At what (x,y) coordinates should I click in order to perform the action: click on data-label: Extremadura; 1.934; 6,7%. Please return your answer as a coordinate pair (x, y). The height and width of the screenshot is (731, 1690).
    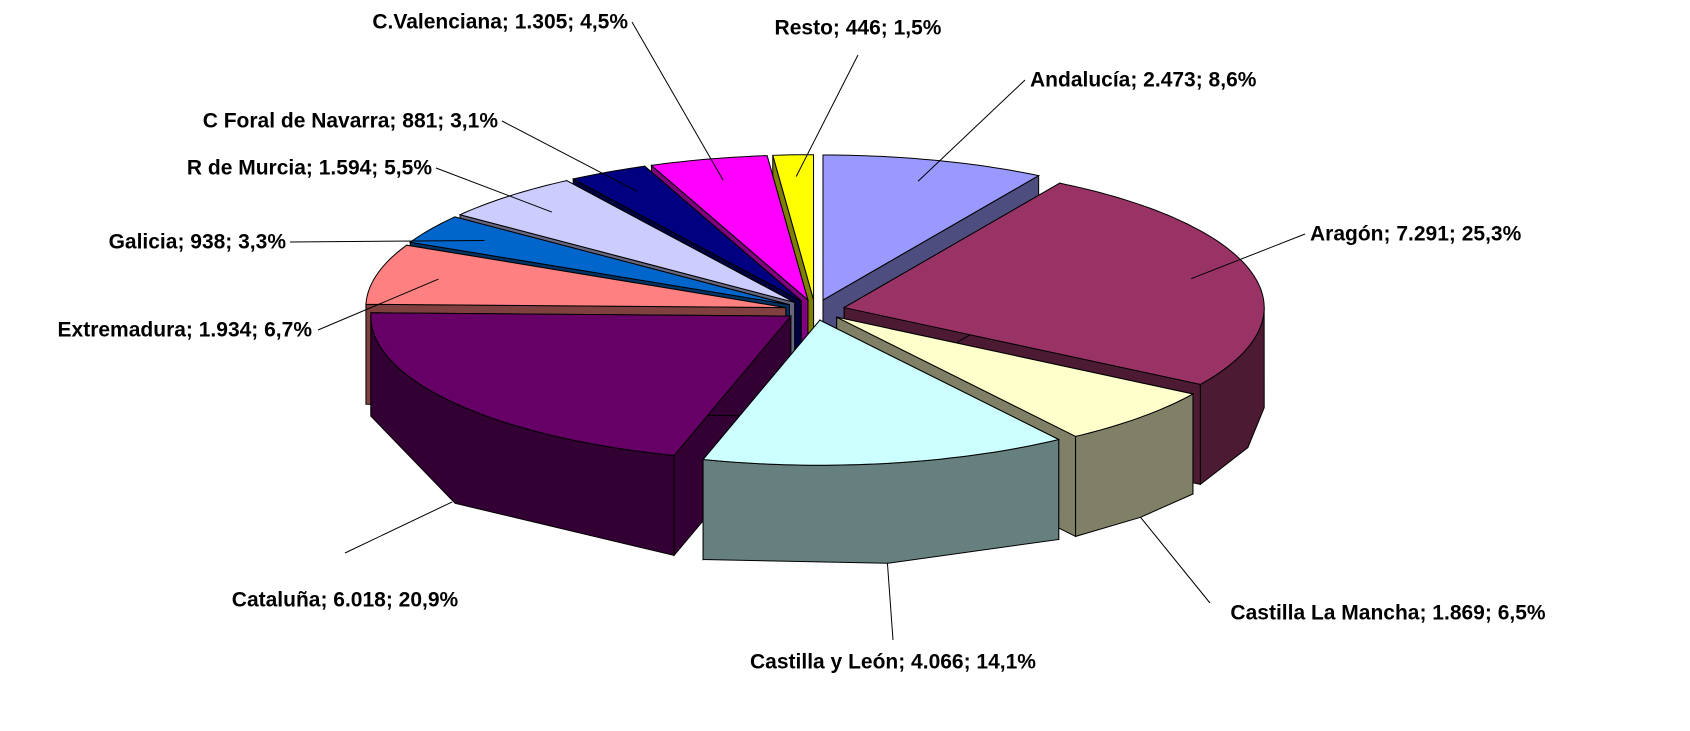
    Looking at the image, I should click on (184, 330).